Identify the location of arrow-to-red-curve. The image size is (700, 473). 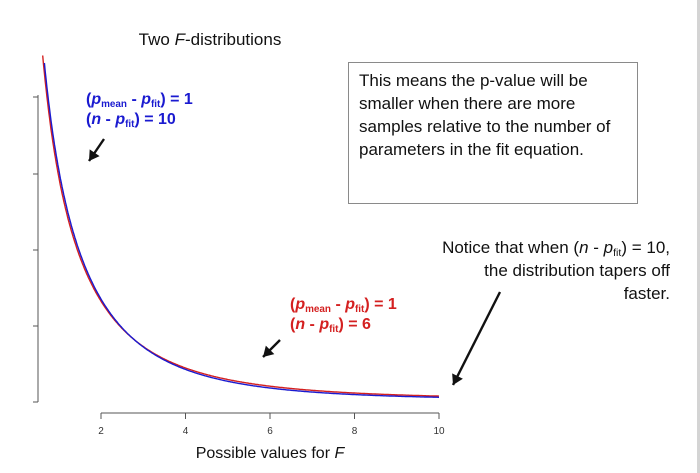
(271, 348).